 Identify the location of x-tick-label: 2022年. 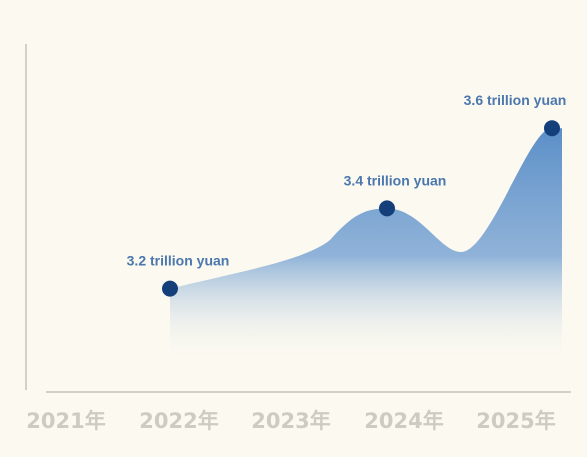
(178, 421).